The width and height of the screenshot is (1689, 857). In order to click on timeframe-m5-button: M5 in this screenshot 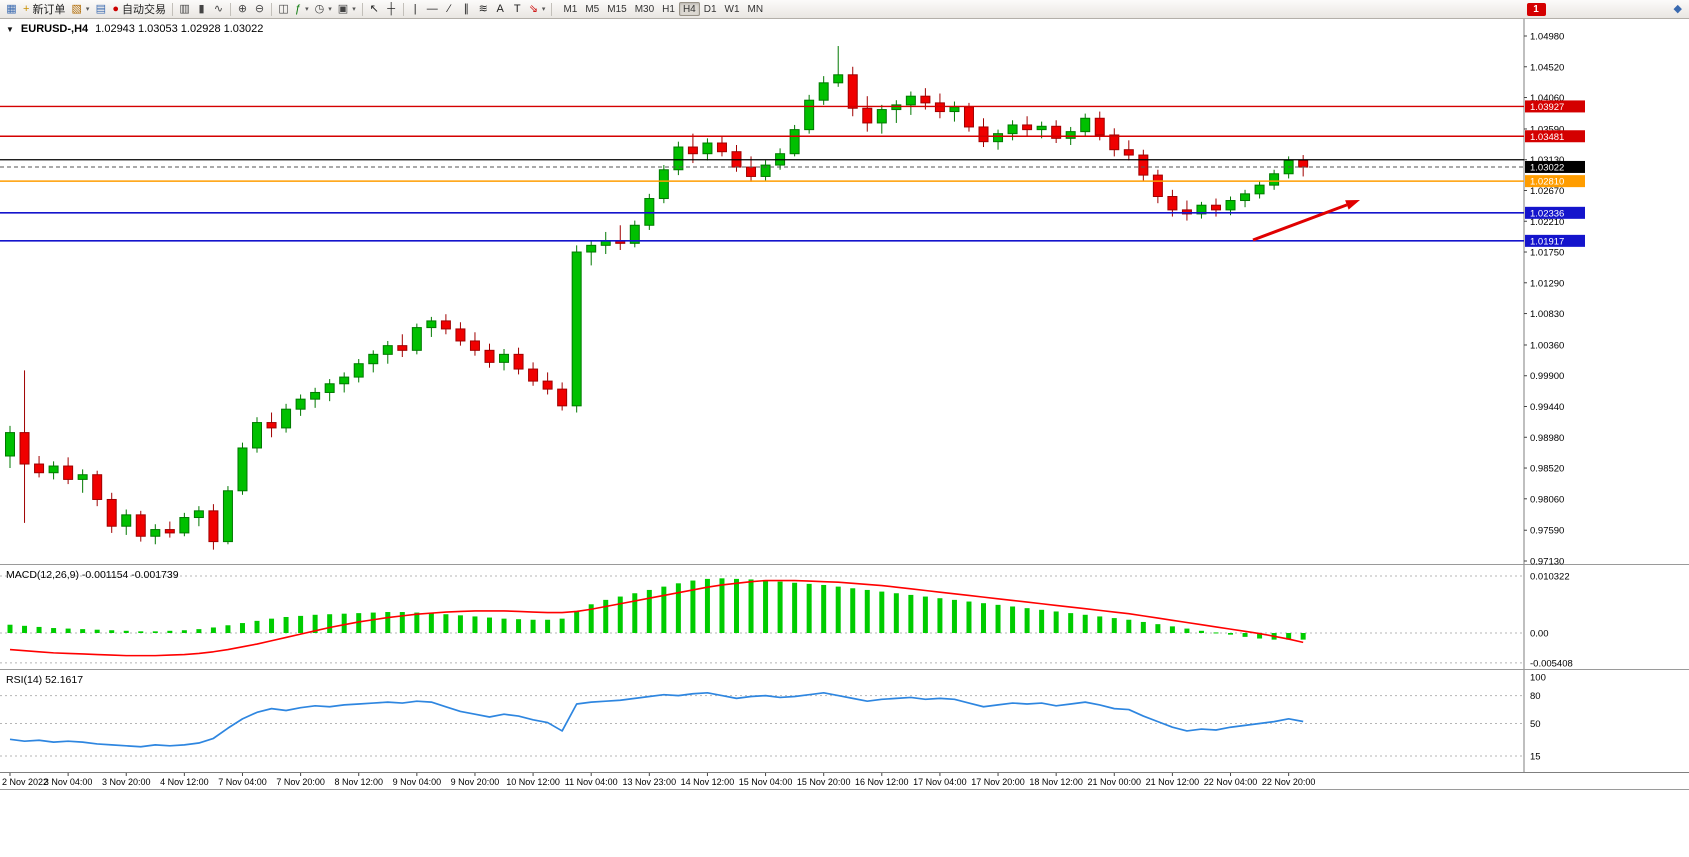, I will do `click(592, 9)`.